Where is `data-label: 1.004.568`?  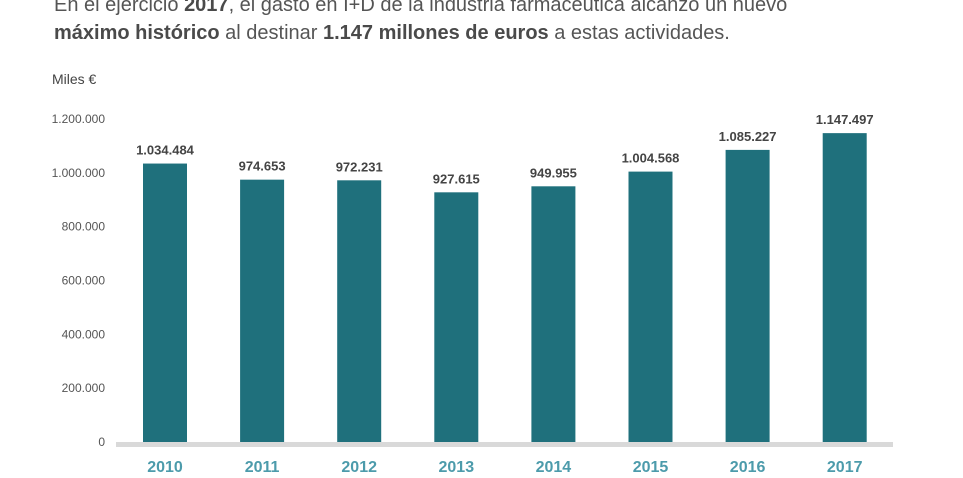
data-label: 1.004.568 is located at coordinates (651, 158).